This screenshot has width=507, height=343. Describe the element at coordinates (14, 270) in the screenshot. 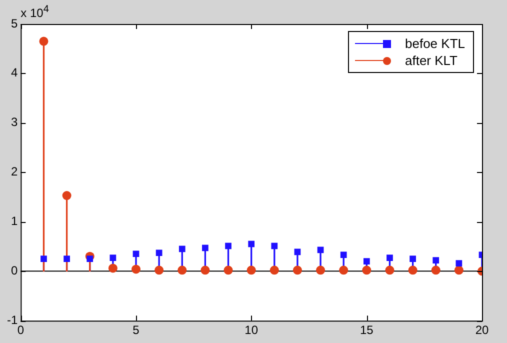

I see `y-tick-label: 0` at that location.